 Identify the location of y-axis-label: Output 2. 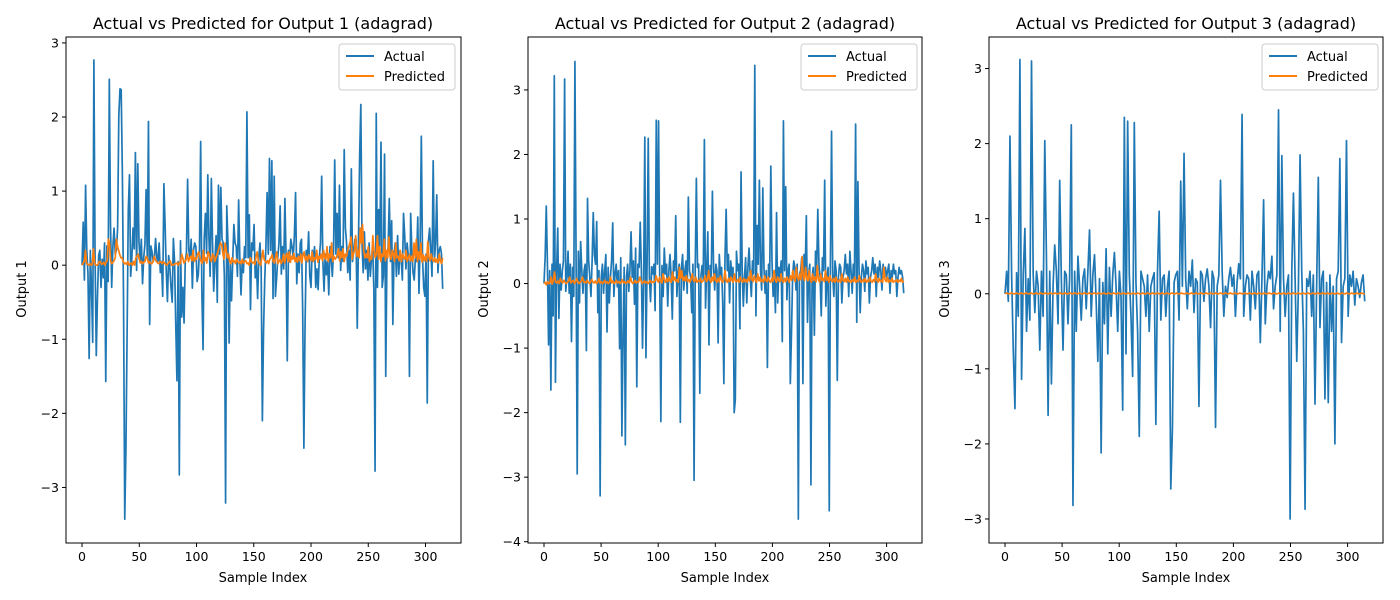
(484, 289).